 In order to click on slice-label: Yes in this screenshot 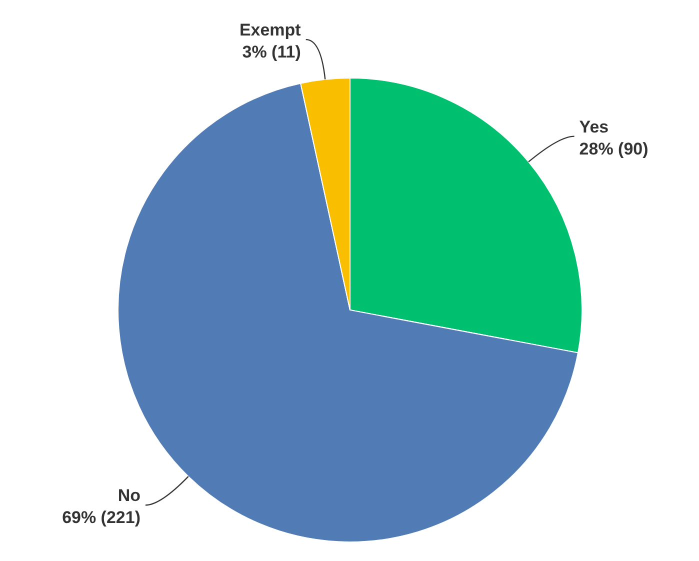, I will do `click(594, 126)`.